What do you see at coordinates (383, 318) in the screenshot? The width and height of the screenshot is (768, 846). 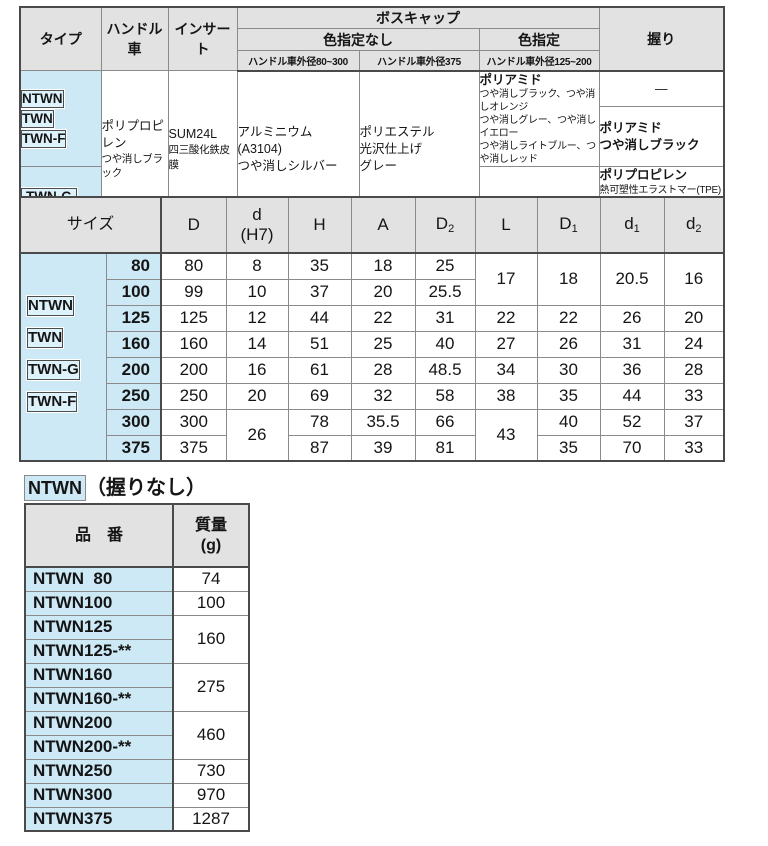 I see `cell-A: 22` at bounding box center [383, 318].